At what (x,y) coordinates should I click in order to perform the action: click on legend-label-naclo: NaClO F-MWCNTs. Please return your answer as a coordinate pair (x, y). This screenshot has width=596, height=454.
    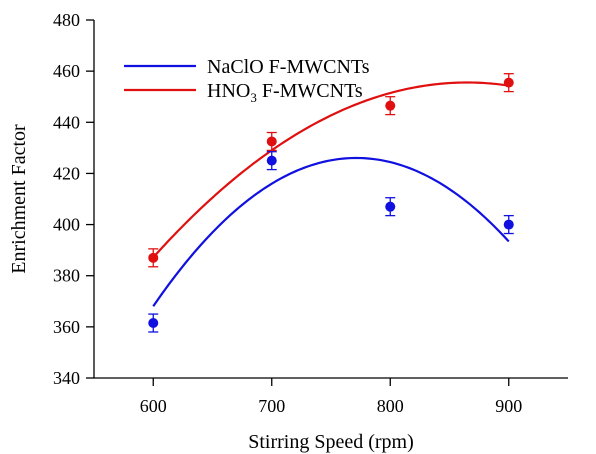
    Looking at the image, I should click on (288, 67).